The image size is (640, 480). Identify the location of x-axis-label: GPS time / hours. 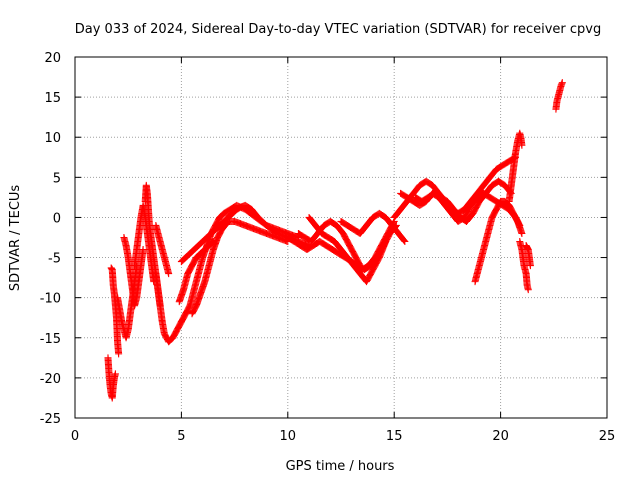
(340, 466).